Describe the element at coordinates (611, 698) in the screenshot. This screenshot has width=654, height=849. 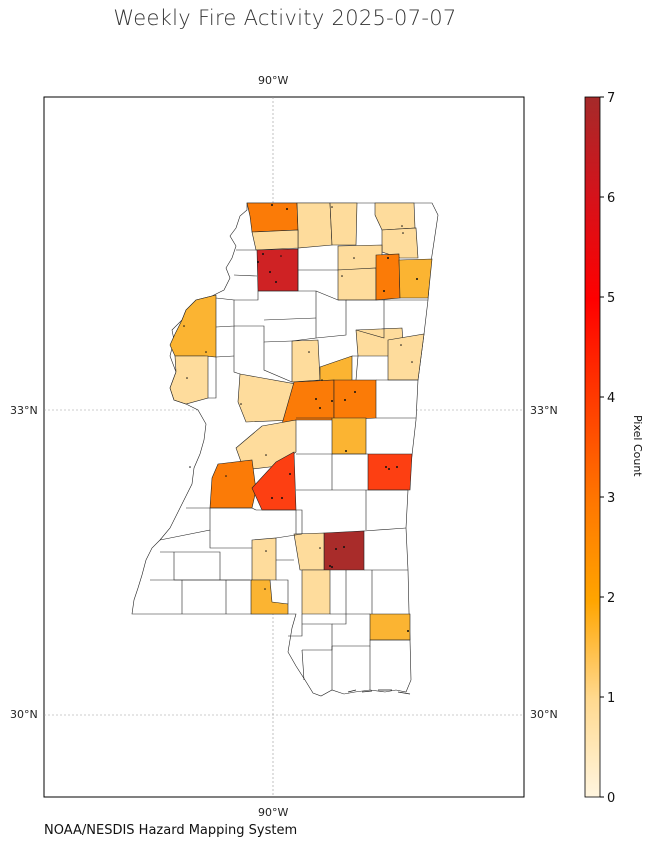
I see `colorbar-tick-1: 1` at that location.